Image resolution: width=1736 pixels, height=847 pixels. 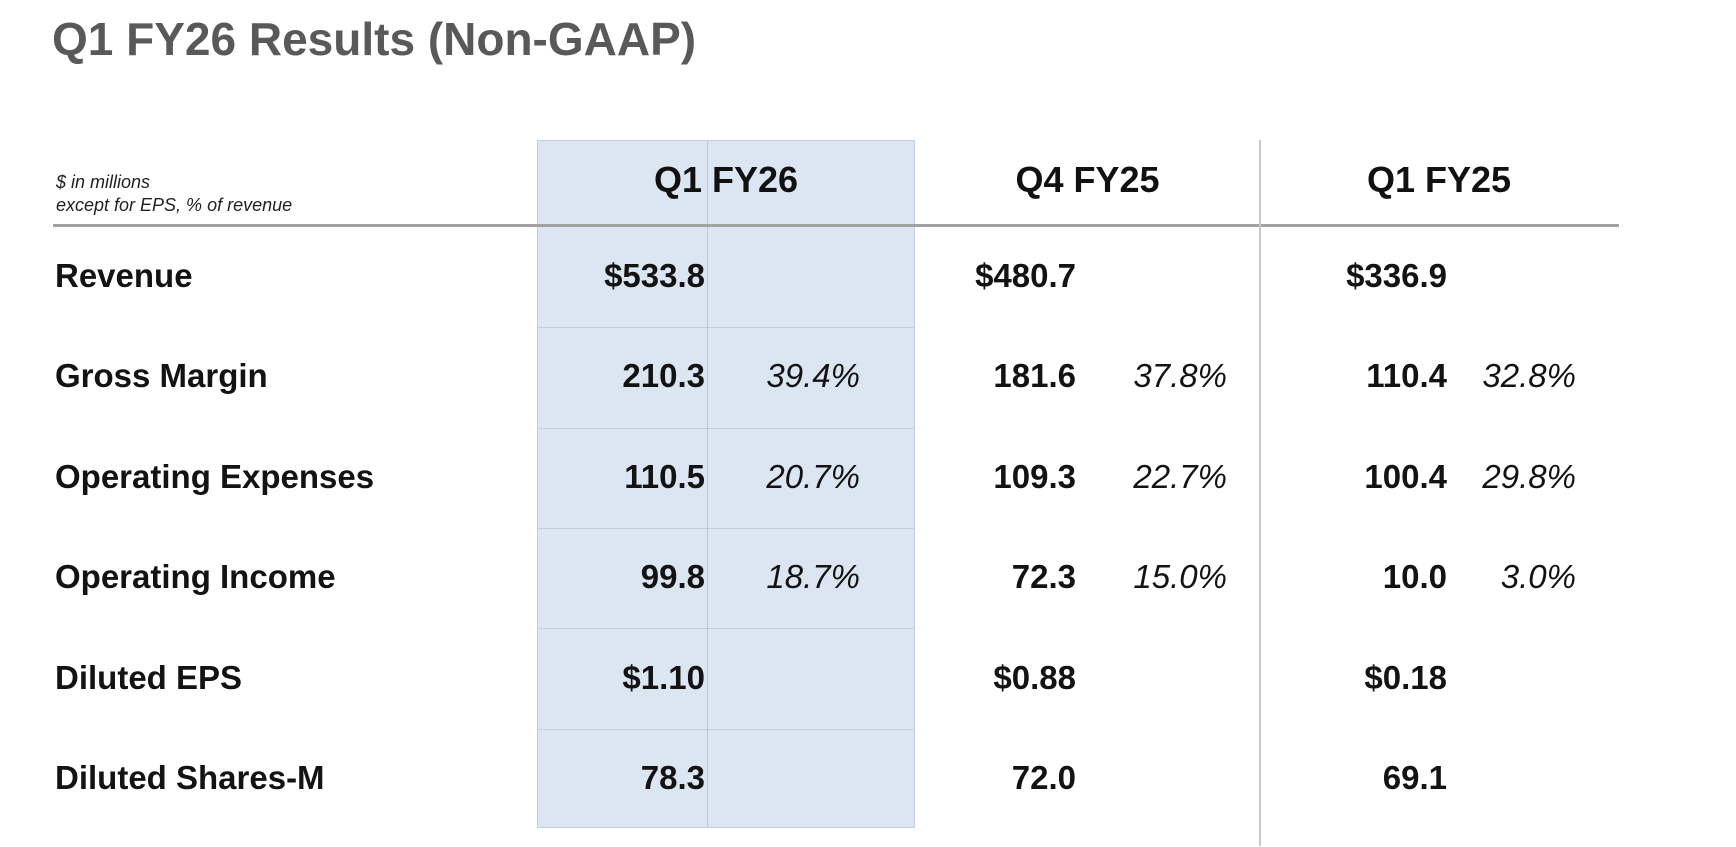 I want to click on q1fy25-value: $336.9, so click(x=1396, y=275).